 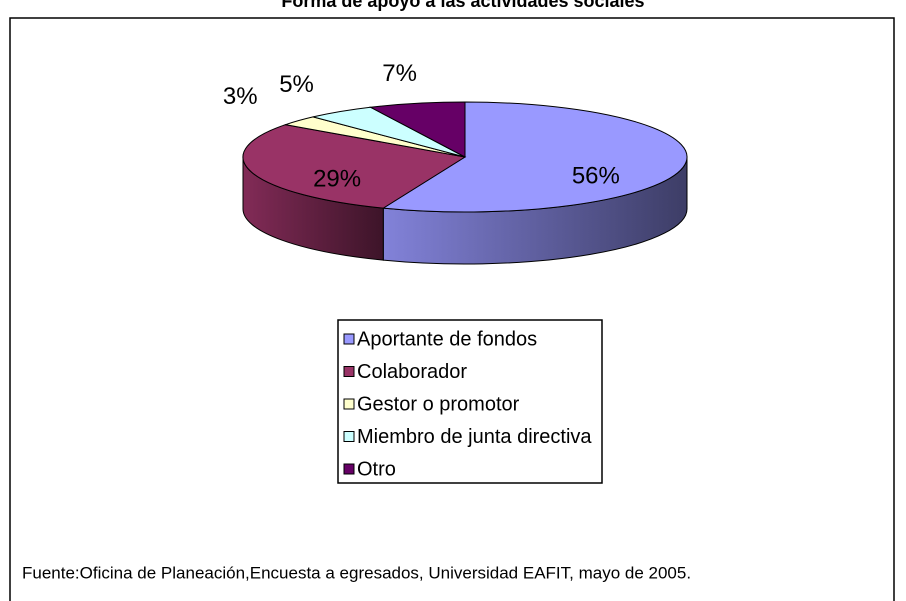 I want to click on data-label: 5%, so click(x=296, y=84).